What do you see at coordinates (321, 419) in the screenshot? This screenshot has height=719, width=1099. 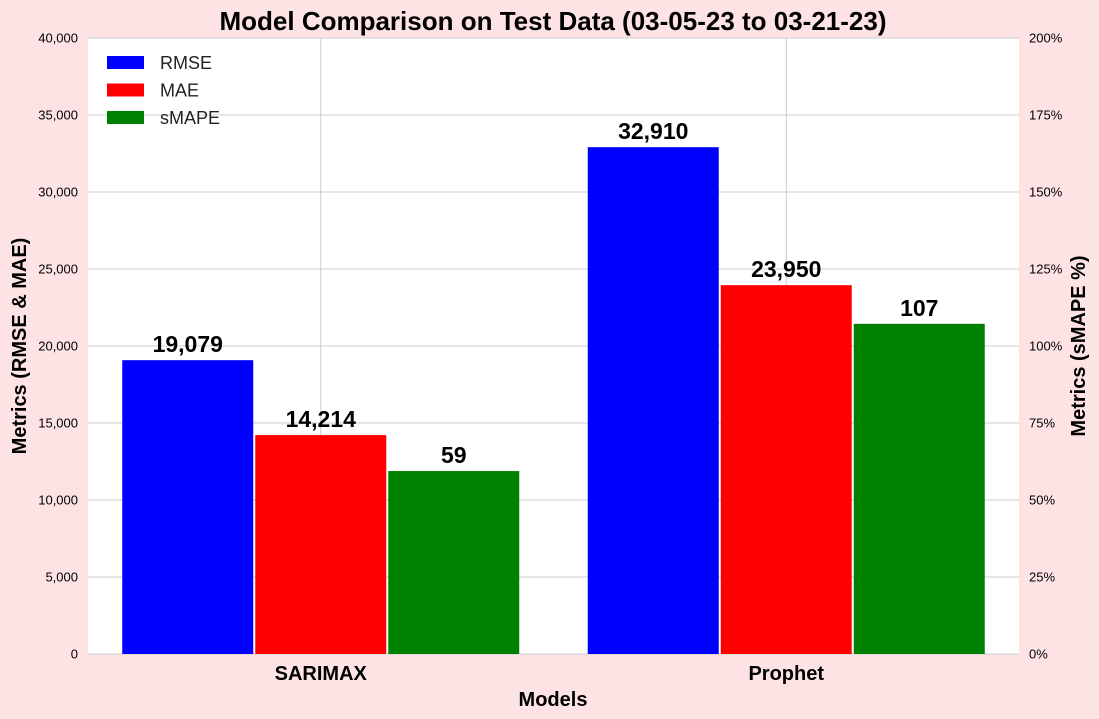 I see `bar-value-label: 14,214` at bounding box center [321, 419].